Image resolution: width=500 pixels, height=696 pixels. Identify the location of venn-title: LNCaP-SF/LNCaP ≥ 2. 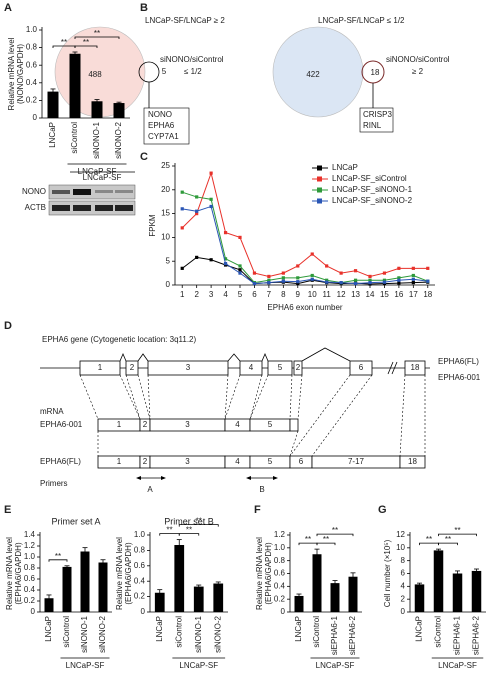
(185, 20).